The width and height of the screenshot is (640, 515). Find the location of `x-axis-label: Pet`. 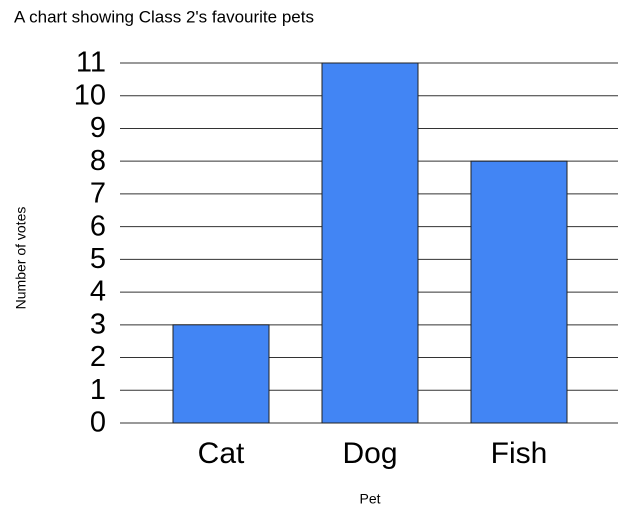

x-axis-label: Pet is located at coordinates (369, 499).